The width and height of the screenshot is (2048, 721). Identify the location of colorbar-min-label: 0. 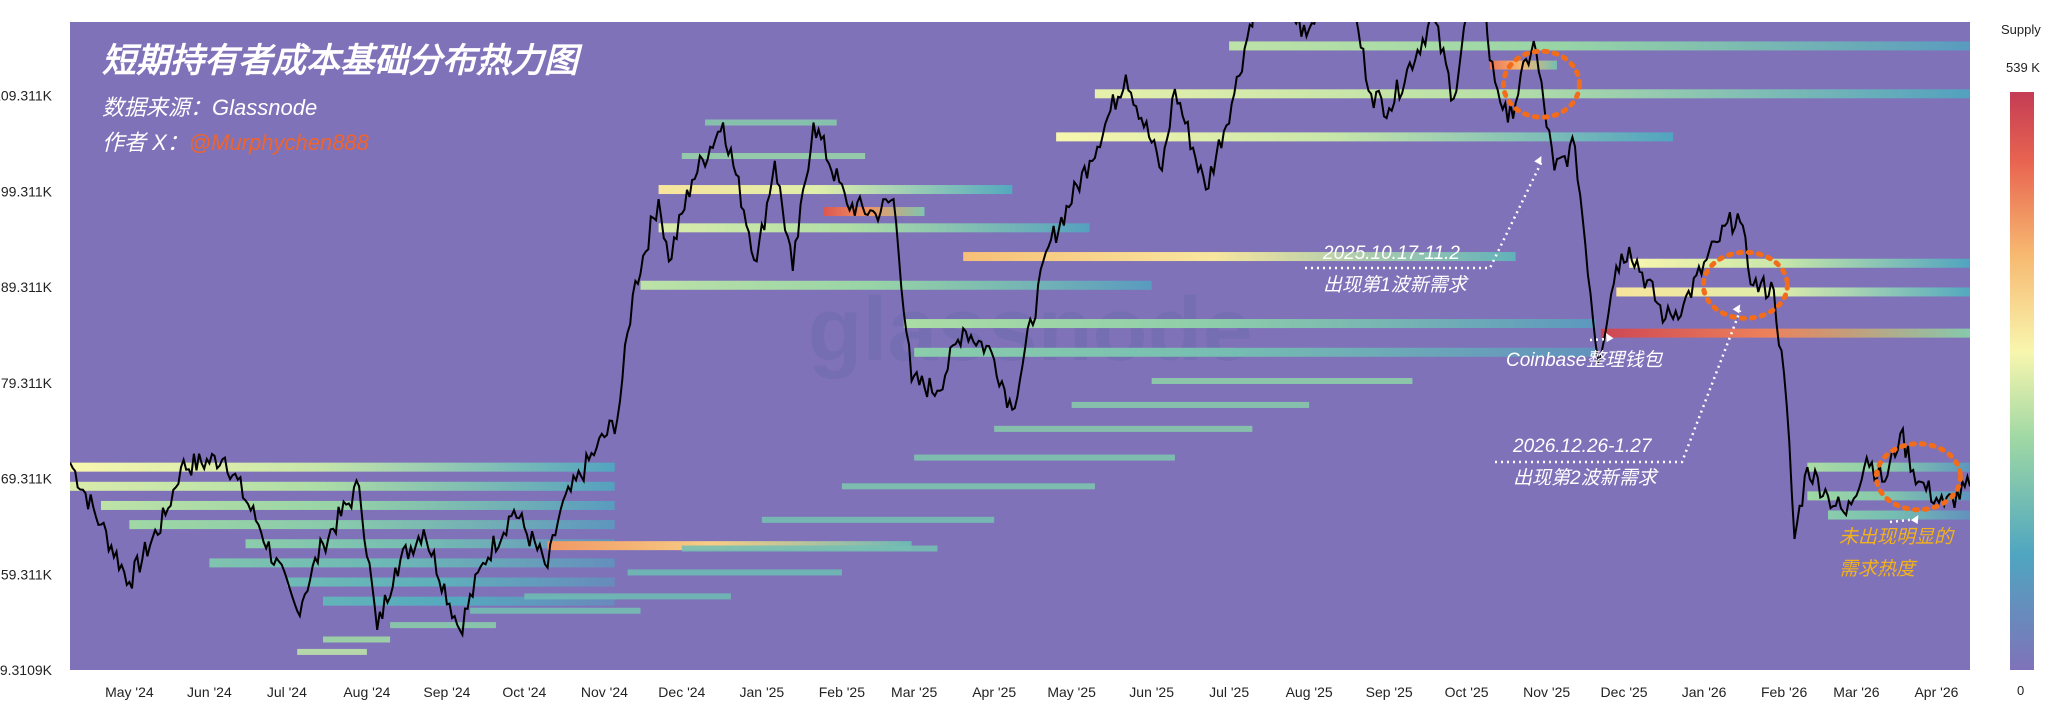
(2020, 690).